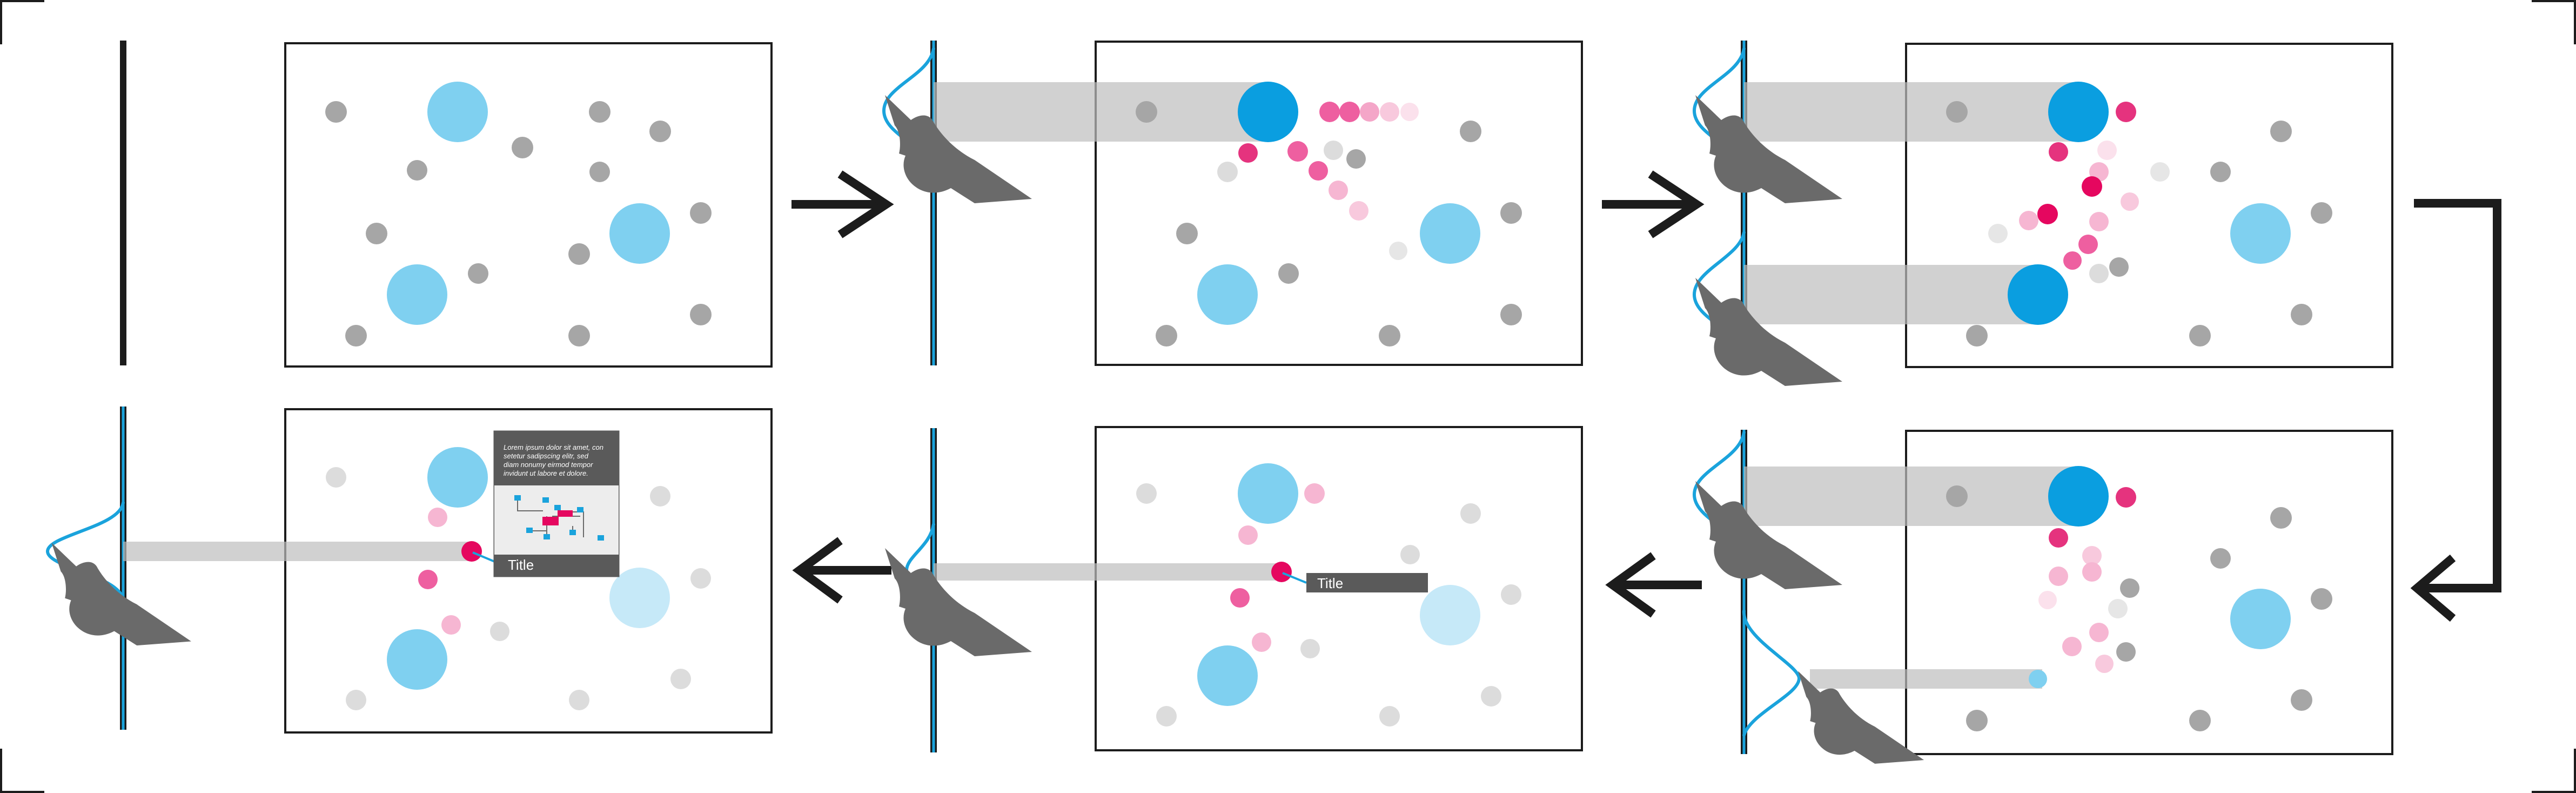 The height and width of the screenshot is (793, 2576). I want to click on card-text-line-4: invidunt ut labore et dolore., so click(546, 473).